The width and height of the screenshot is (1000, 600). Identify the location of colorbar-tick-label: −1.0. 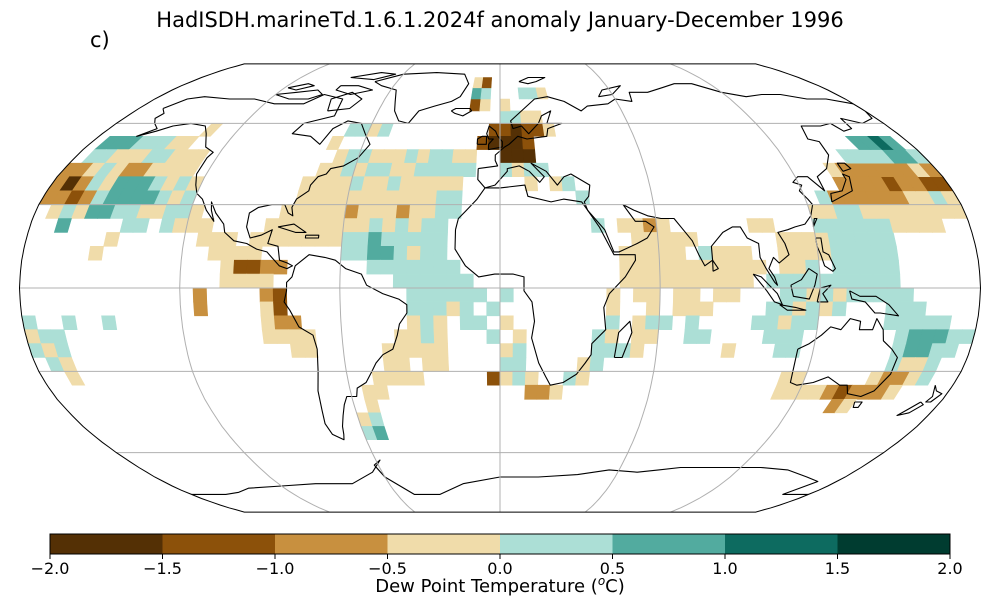
(275, 568).